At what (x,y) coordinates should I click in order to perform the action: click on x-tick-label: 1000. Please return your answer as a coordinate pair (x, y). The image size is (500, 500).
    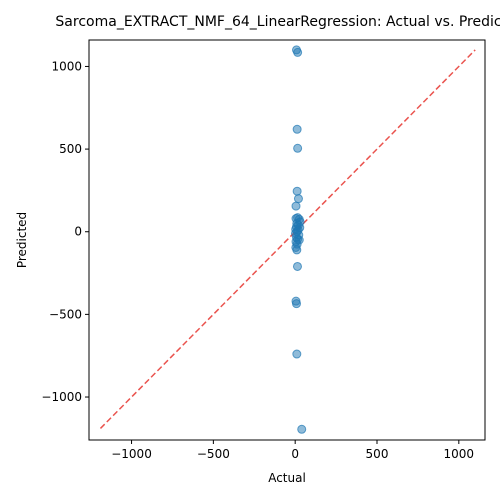
    Looking at the image, I should click on (459, 454).